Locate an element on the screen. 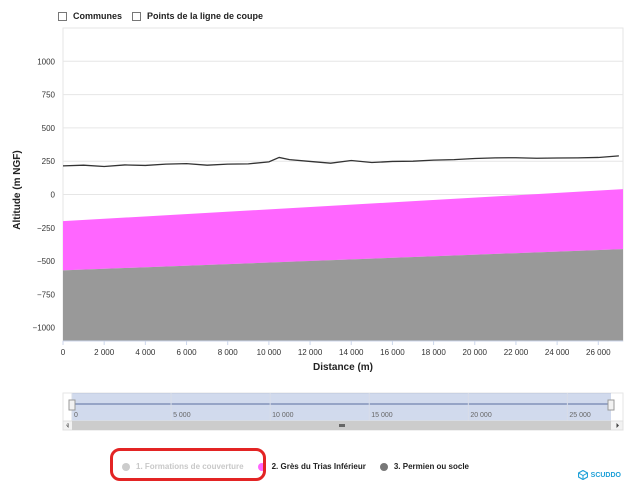 This screenshot has height=487, width=627. legend-label: 3. Permien ou socle is located at coordinates (431, 466).